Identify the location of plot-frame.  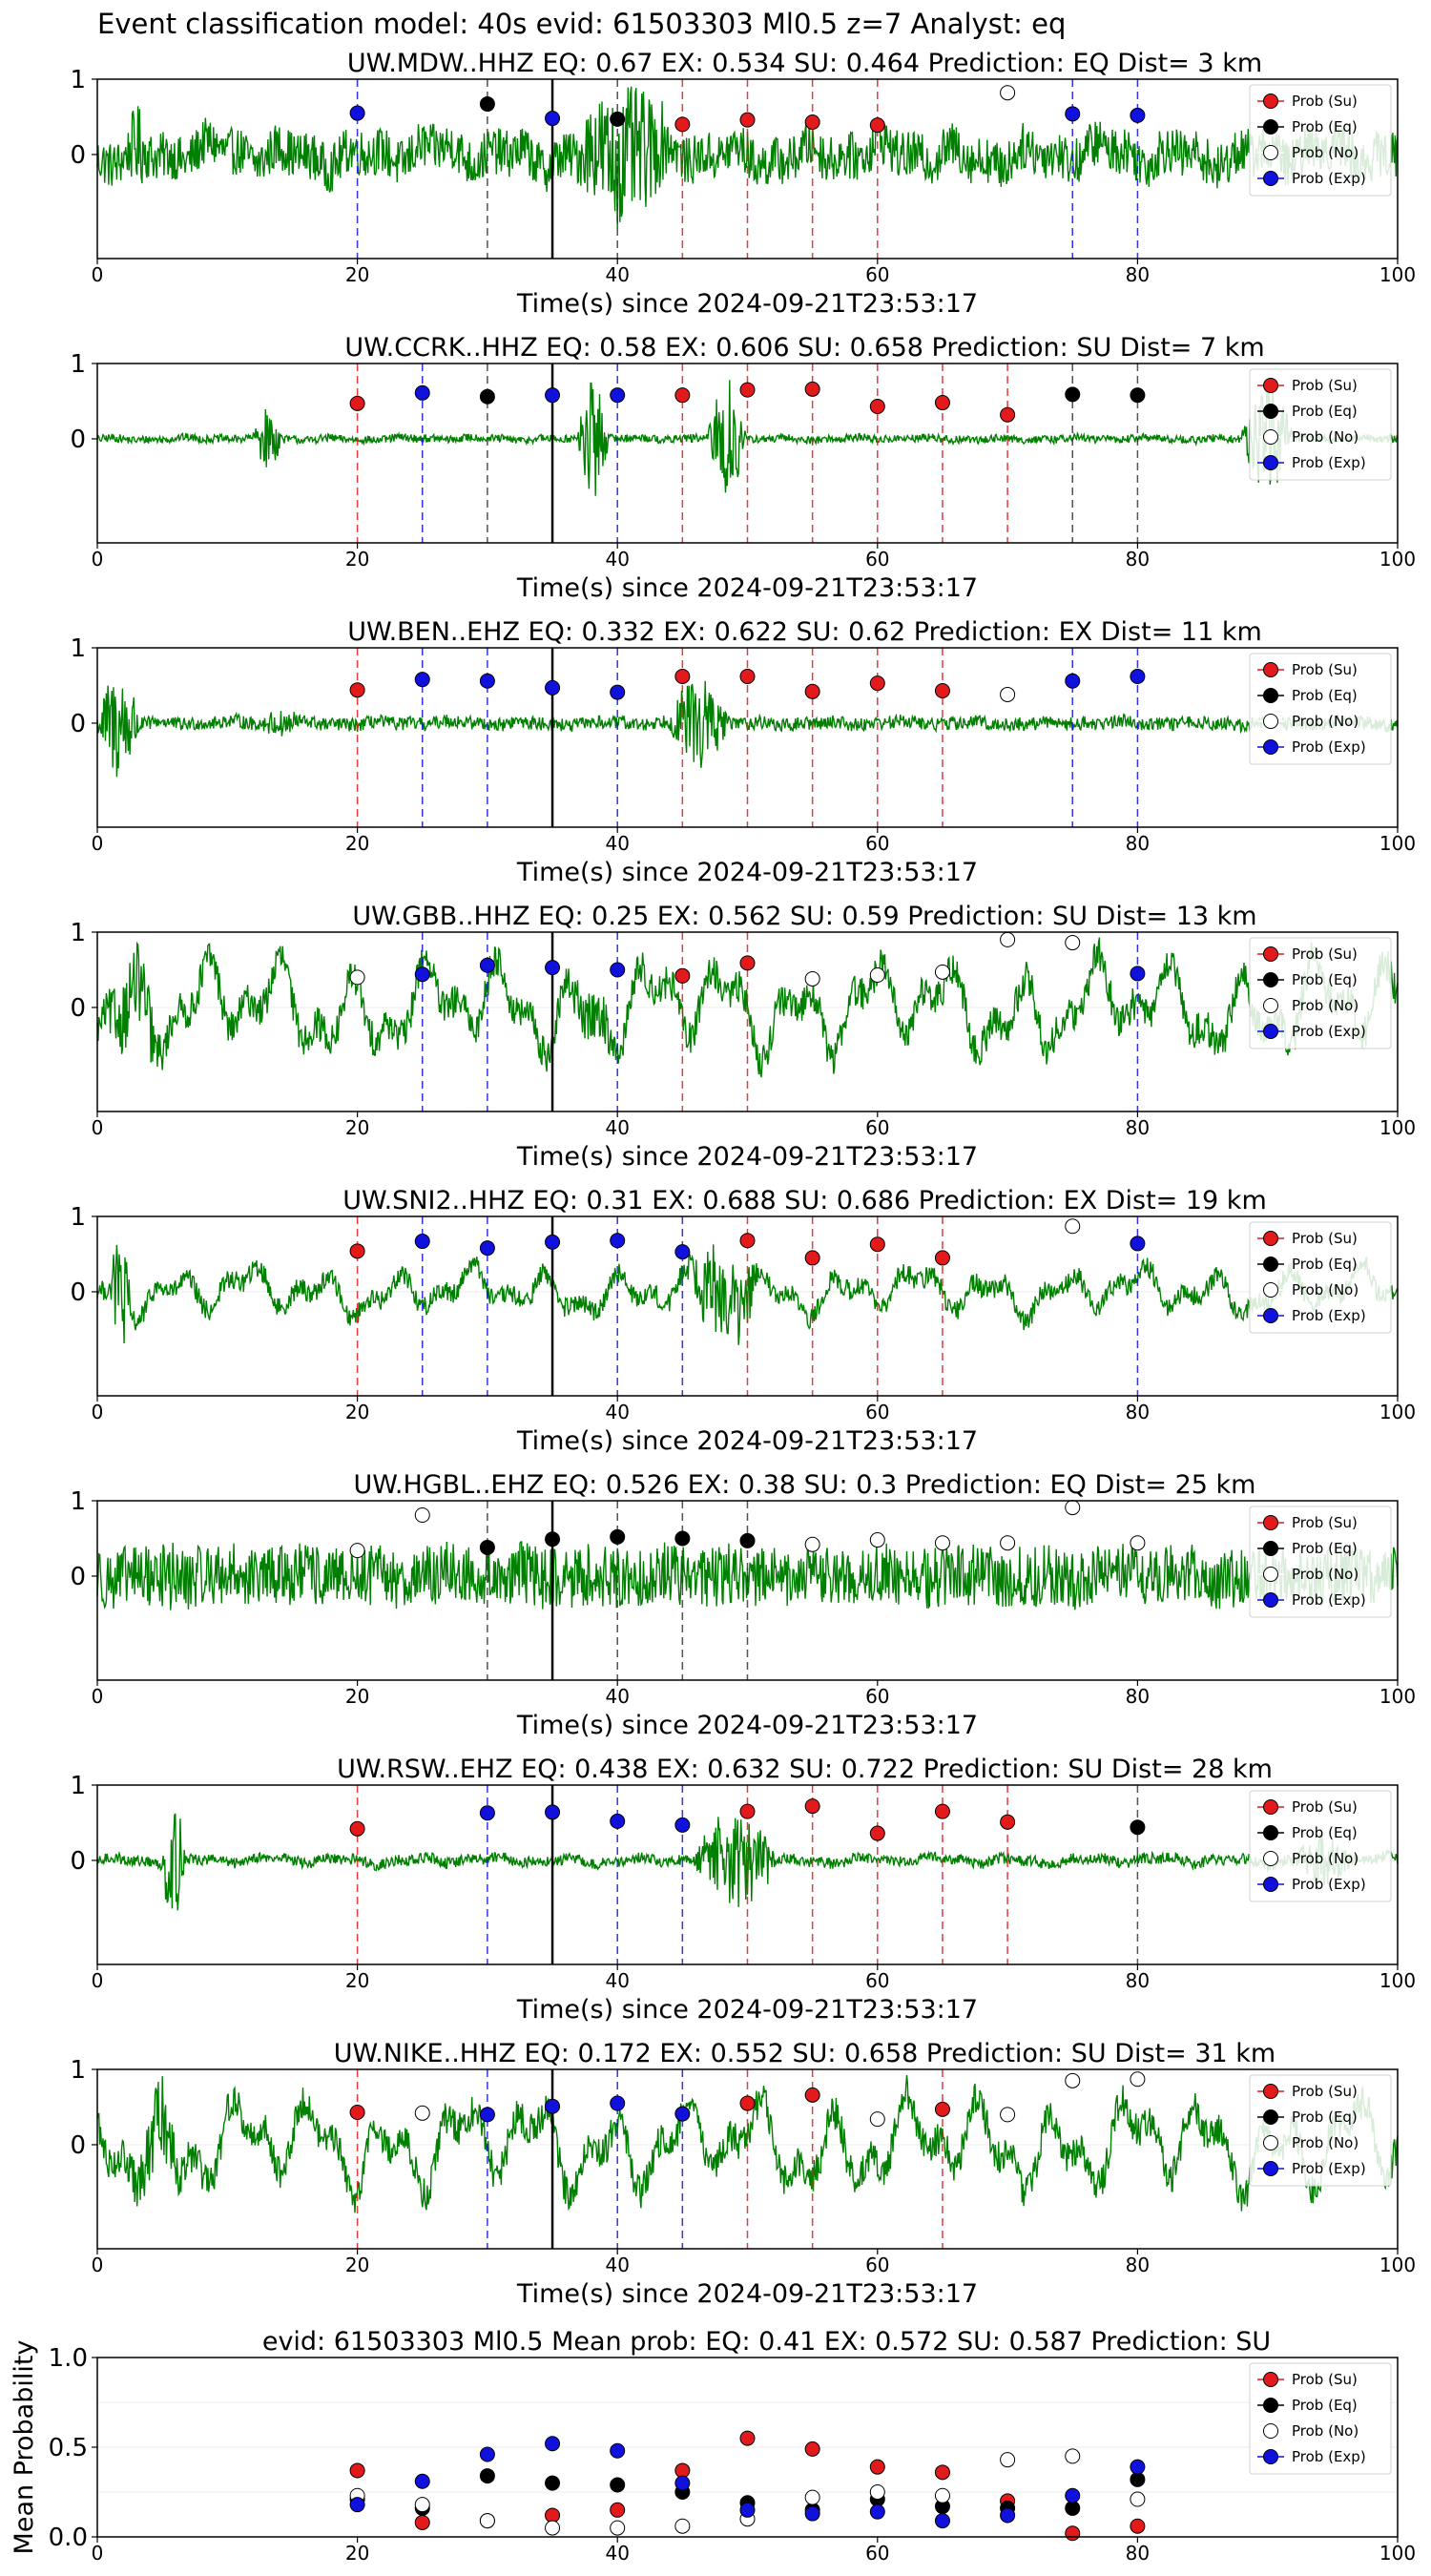
(747, 1590).